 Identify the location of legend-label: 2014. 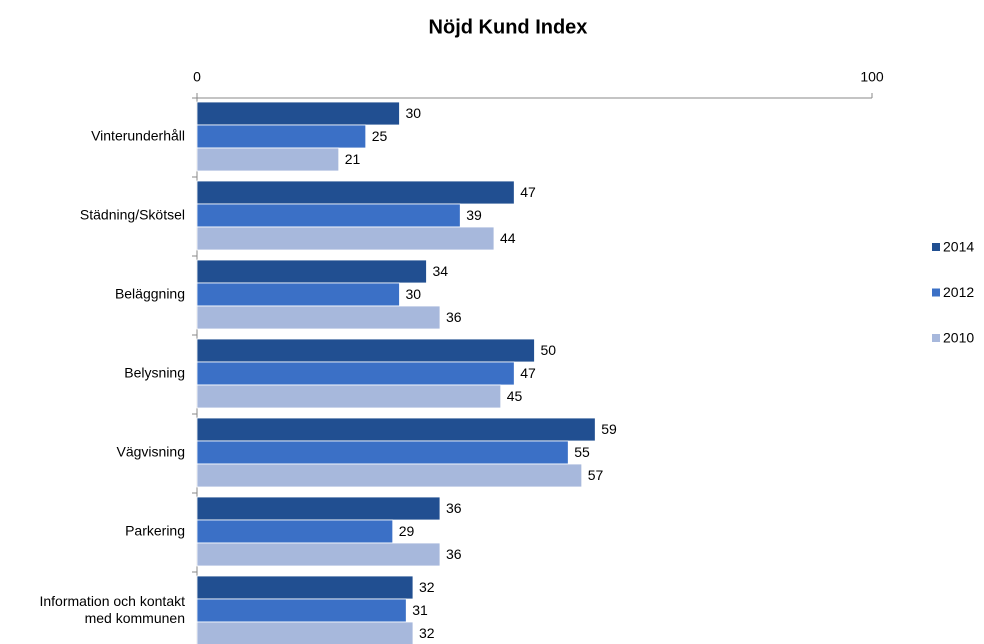
(958, 247).